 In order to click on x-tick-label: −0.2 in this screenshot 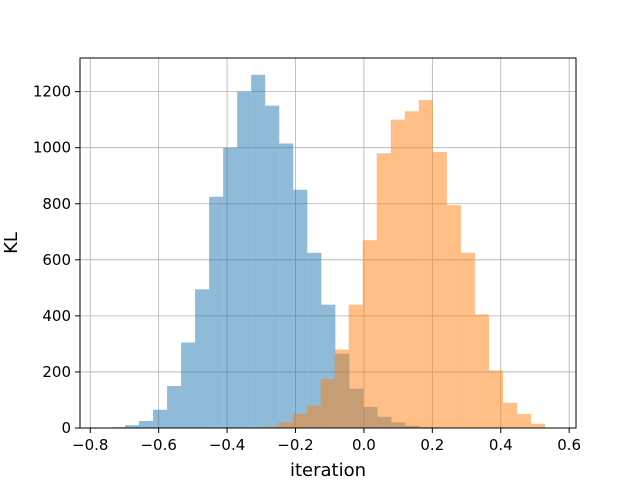, I will do `click(295, 445)`.